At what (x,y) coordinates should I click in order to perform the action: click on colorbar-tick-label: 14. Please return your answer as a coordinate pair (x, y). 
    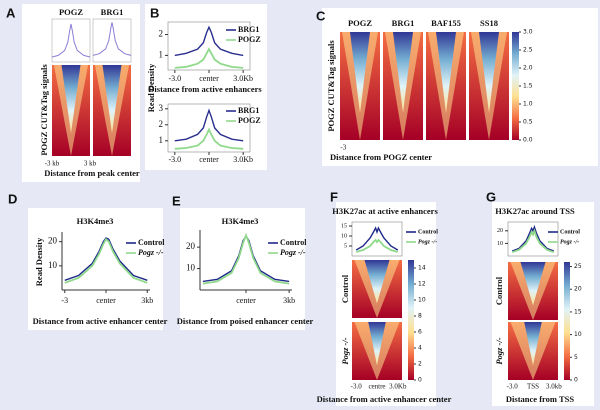
    Looking at the image, I should click on (422, 268).